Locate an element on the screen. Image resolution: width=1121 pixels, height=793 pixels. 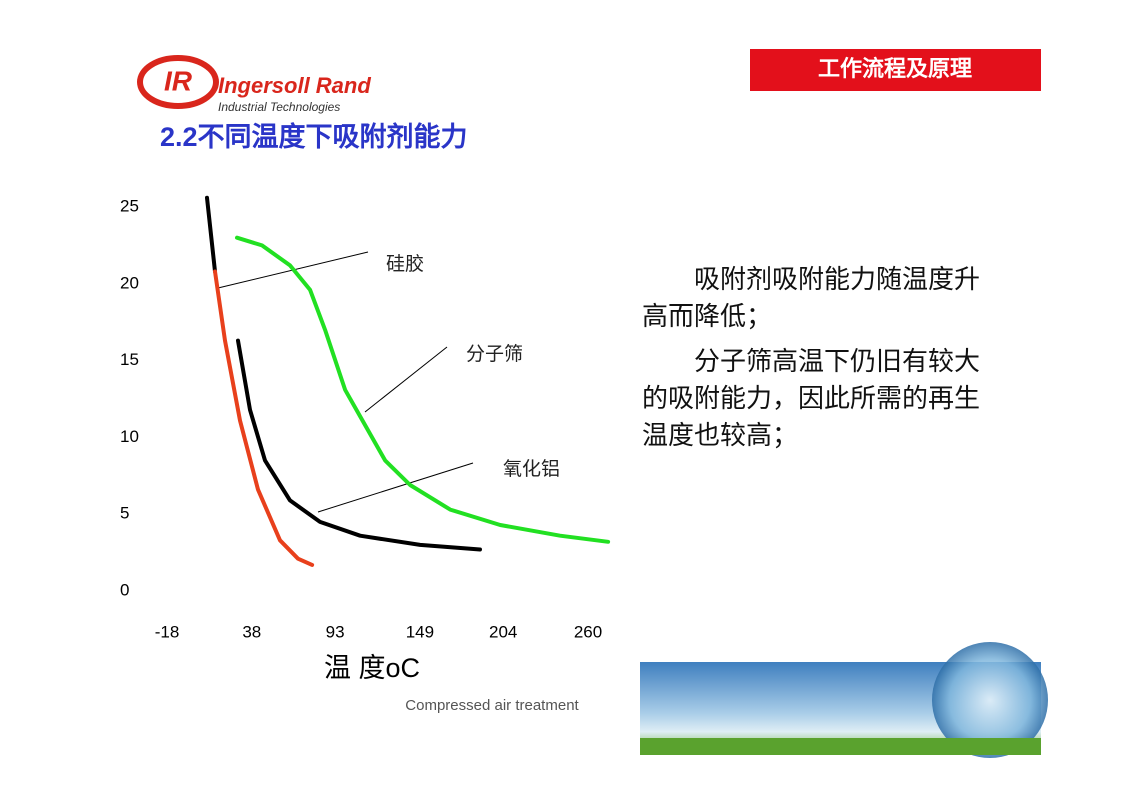
curve-label: 分子筛 is located at coordinates (494, 354).